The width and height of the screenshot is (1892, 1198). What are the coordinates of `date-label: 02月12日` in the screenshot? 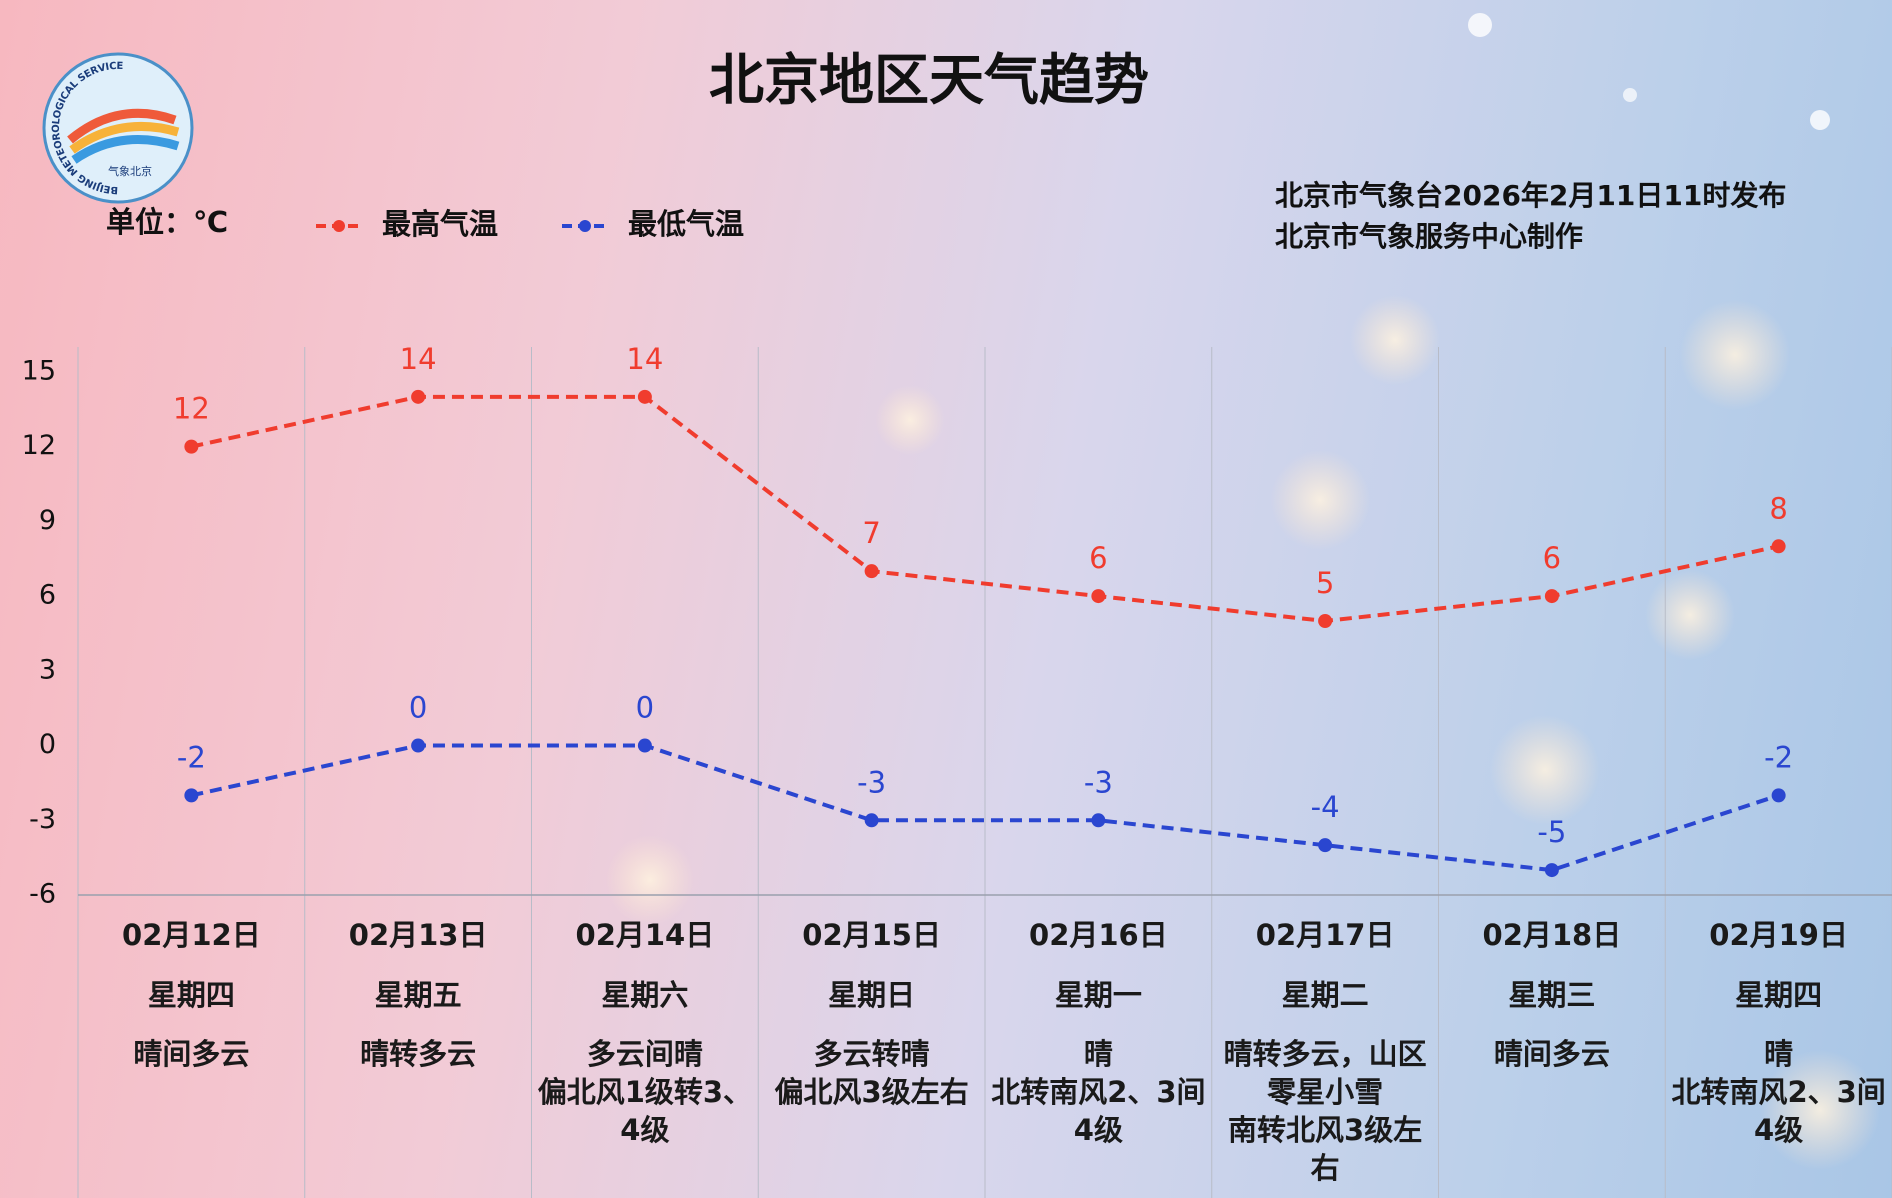 It's located at (191, 935).